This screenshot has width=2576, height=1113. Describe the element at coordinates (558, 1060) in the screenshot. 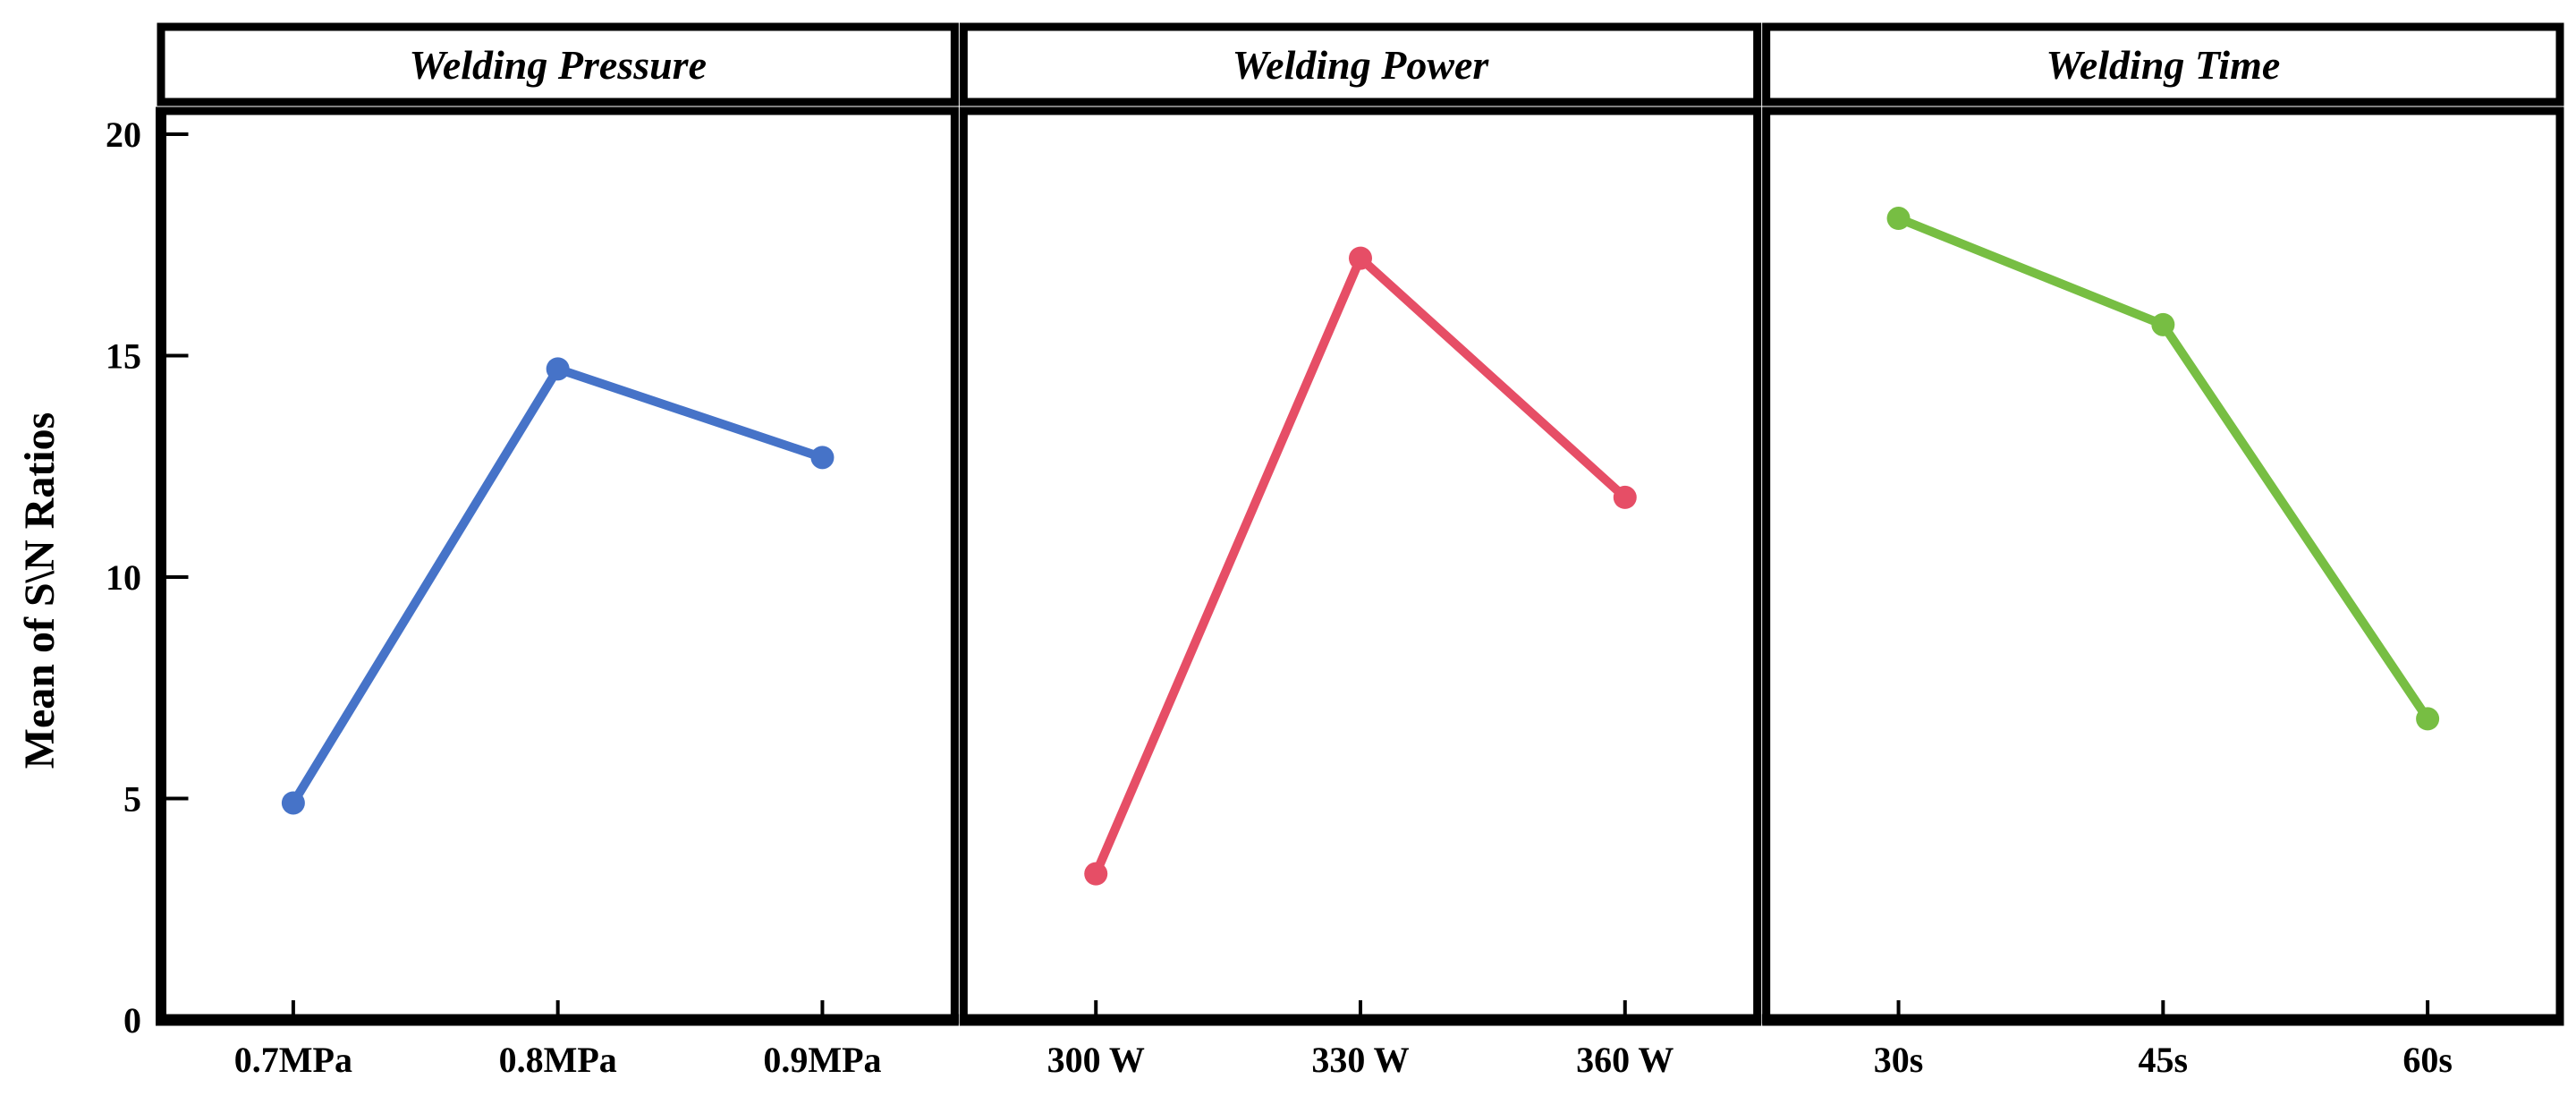

I see `x-tick-label: 0.8MPa` at that location.